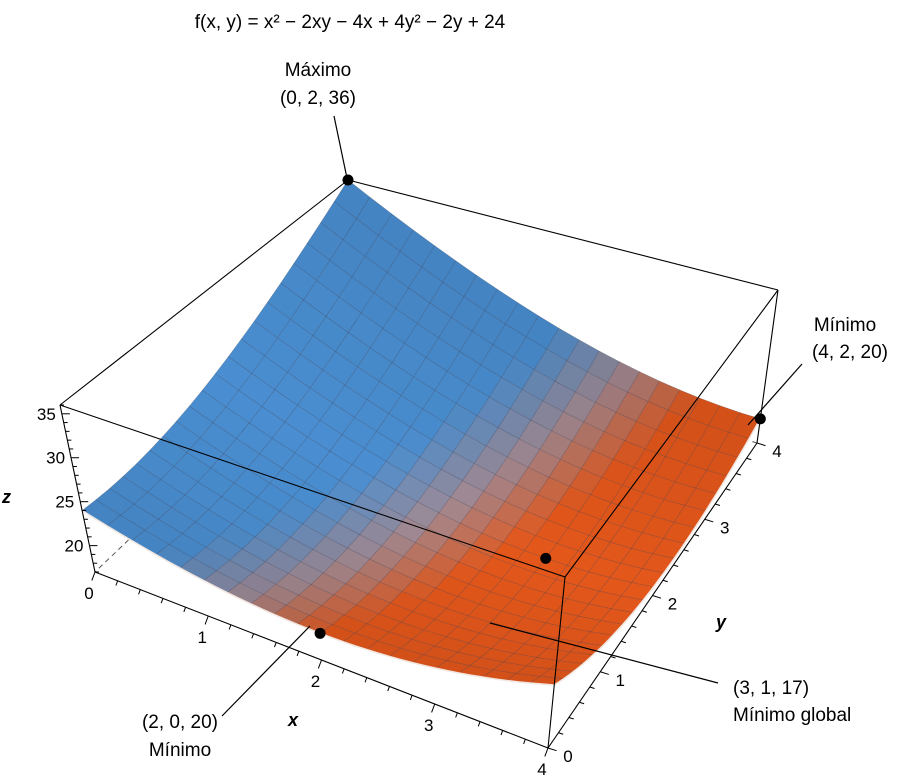 This screenshot has height=784, width=904. I want to click on x-tick-label: 0, so click(88, 593).